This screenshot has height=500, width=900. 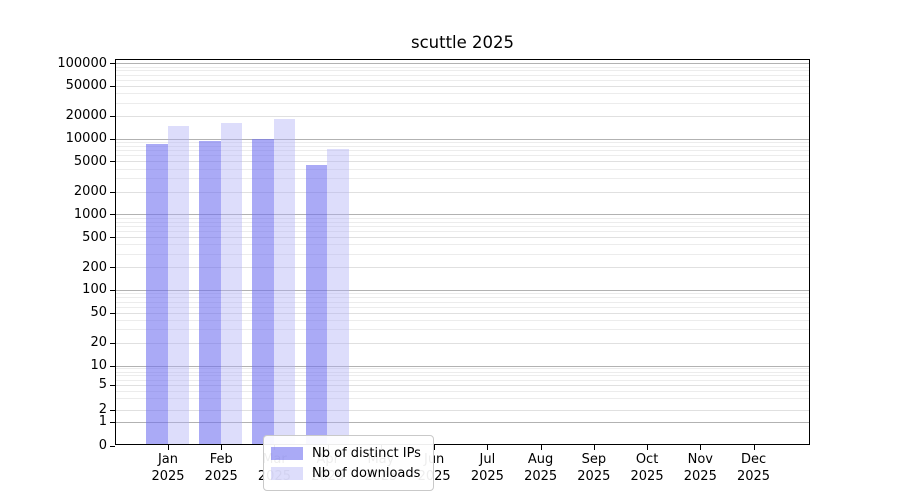 I want to click on x-tick-label: Oct 2025, so click(x=647, y=469).